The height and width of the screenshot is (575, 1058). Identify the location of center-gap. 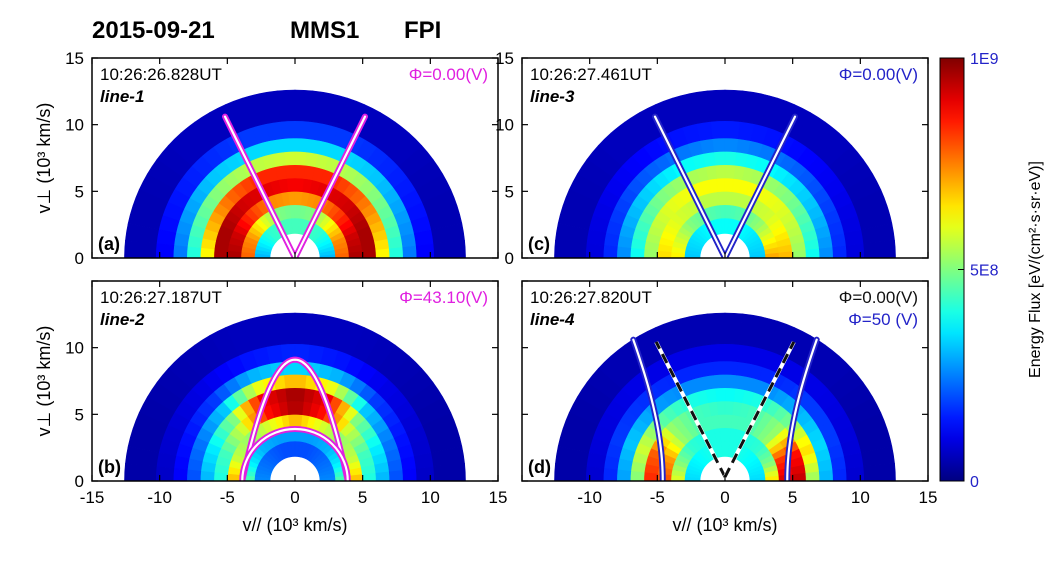
(295, 468).